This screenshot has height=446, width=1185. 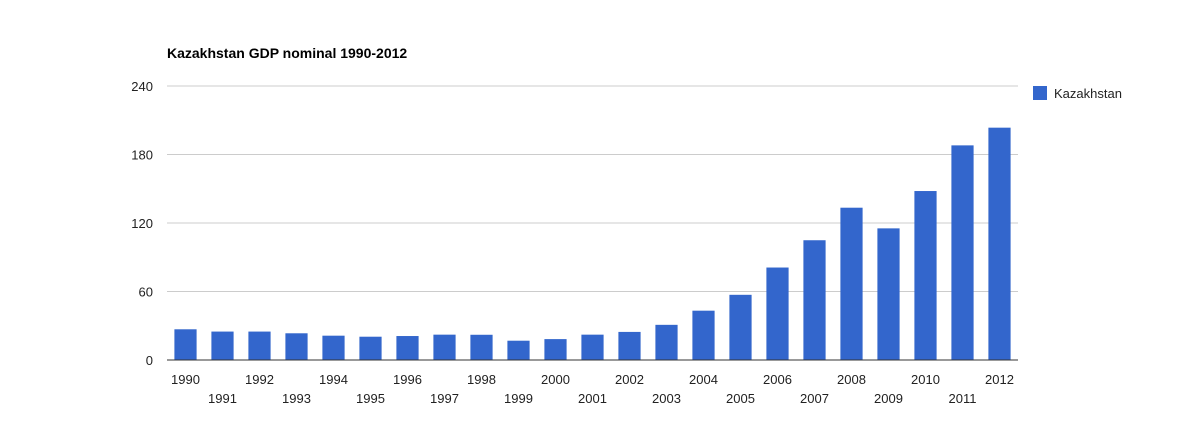 I want to click on x-tick-label: 1995, so click(x=370, y=398).